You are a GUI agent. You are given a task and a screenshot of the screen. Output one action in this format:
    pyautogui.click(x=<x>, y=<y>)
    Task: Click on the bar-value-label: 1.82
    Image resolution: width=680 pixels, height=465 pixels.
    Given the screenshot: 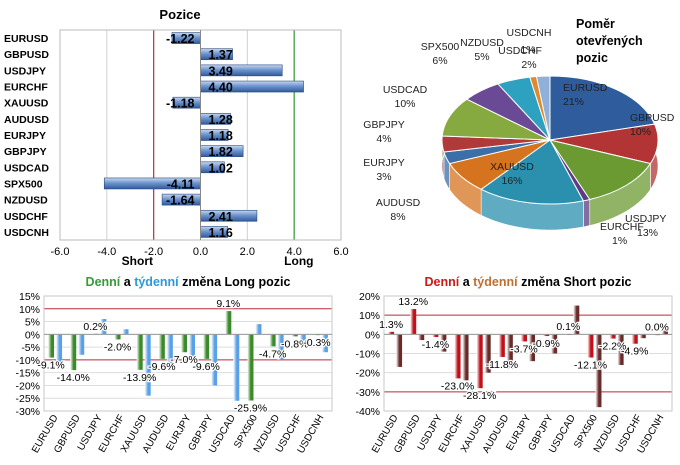 What is the action you would take?
    pyautogui.click(x=221, y=152)
    